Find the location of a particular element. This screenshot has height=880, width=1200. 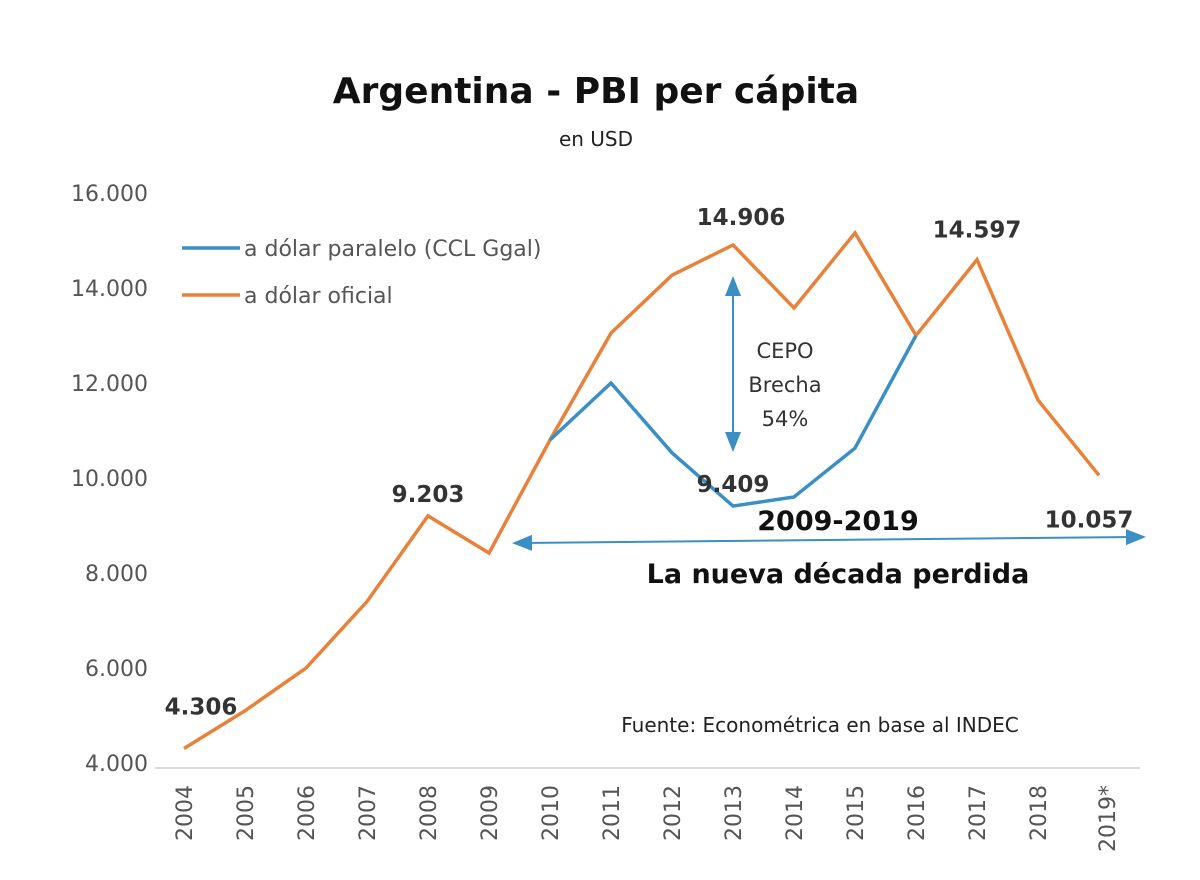

x-tick-label: 2008 is located at coordinates (429, 813).